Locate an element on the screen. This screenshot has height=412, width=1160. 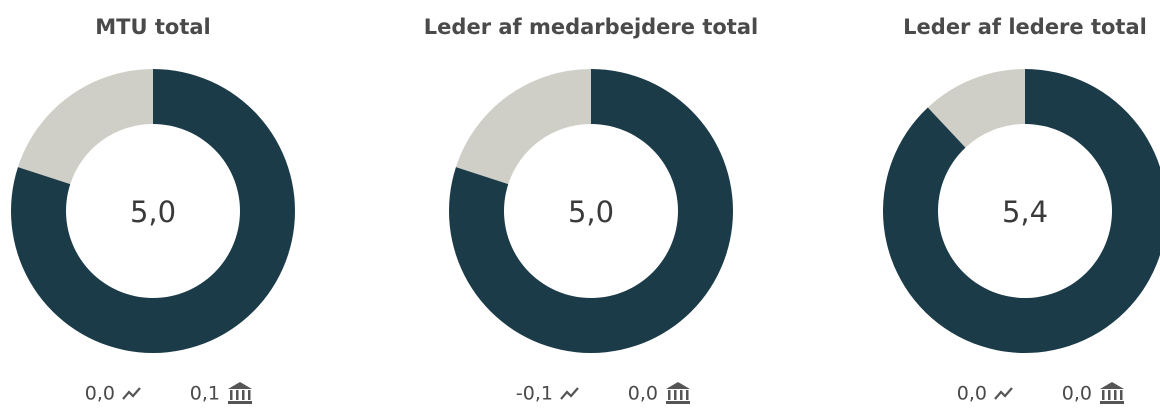
center-value: 5,4 is located at coordinates (1025, 212).